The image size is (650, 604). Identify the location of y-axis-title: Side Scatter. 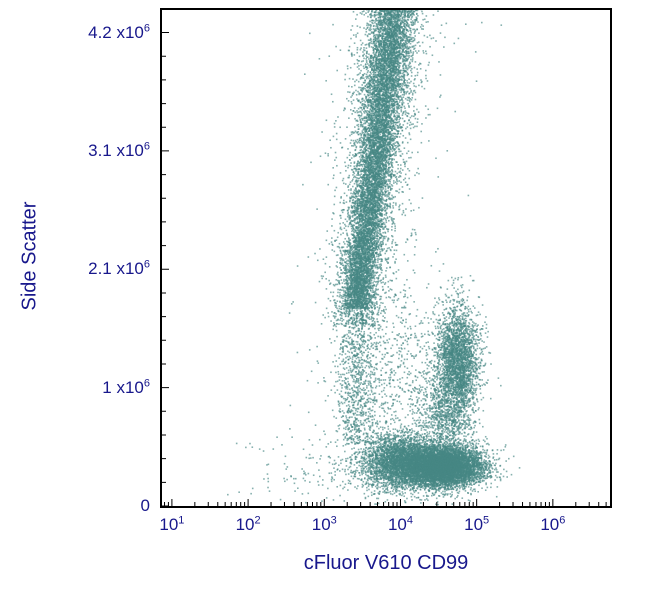
(29, 256).